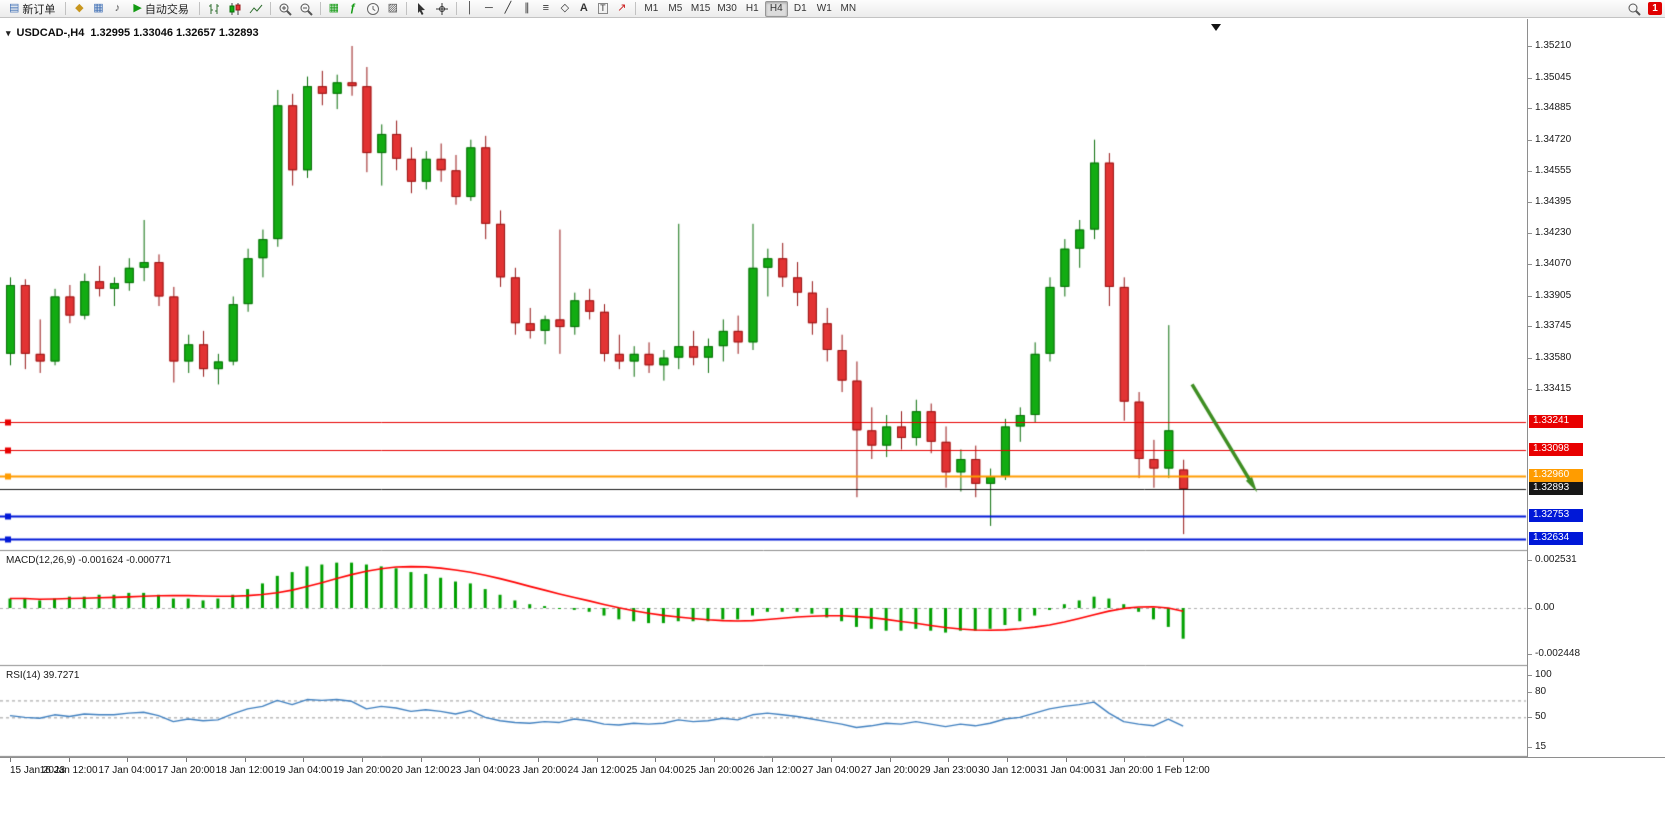 The image size is (1665, 831). What do you see at coordinates (675, 9) in the screenshot?
I see `timeframe-m5-button: M5` at bounding box center [675, 9].